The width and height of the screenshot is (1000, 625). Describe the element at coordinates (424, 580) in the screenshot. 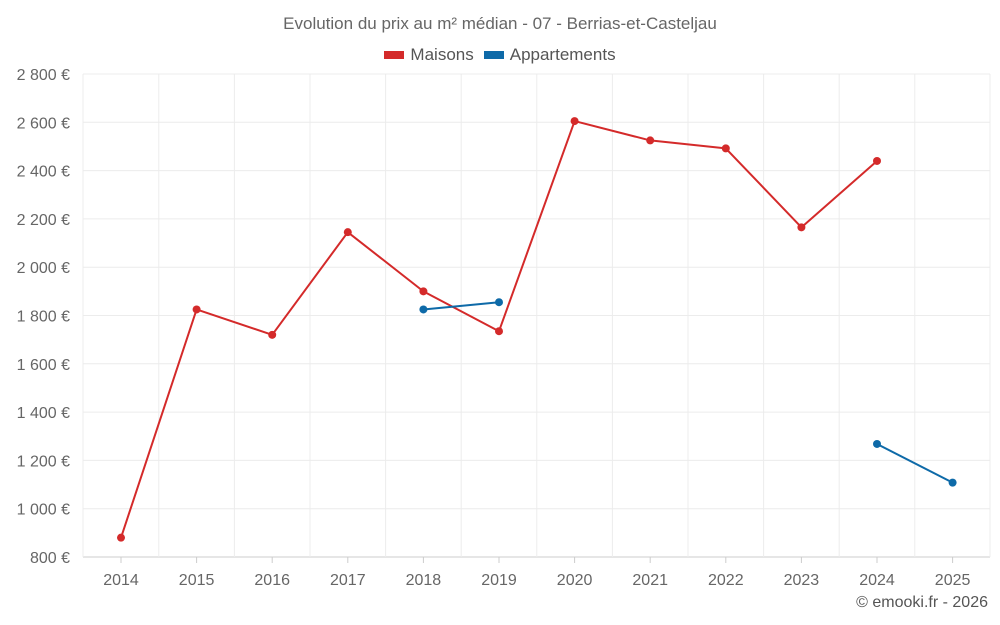

I see `x-tick-label: 2018` at that location.